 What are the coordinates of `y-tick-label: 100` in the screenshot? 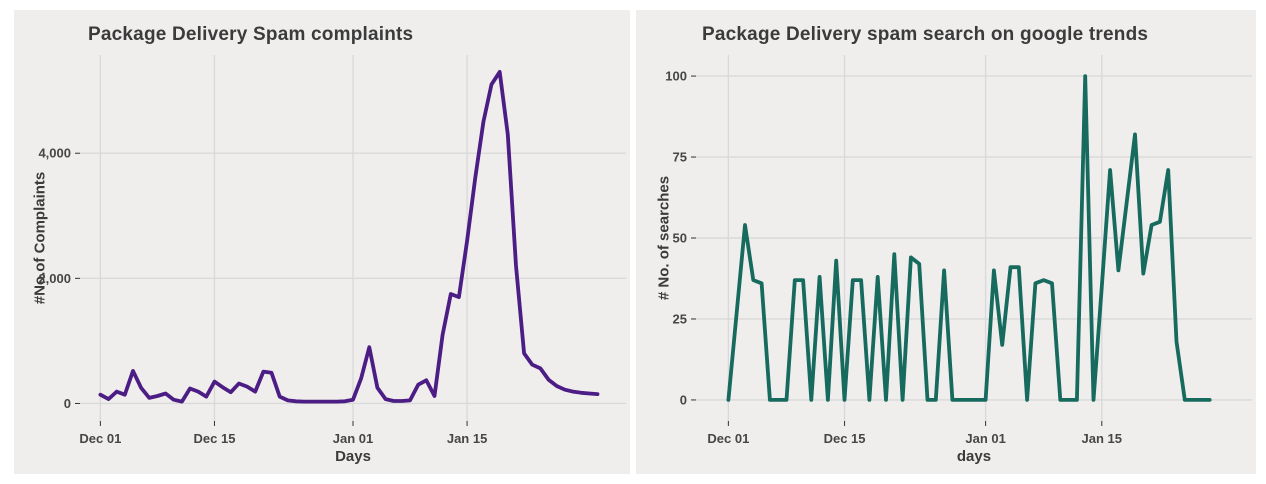 It's located at (676, 76).